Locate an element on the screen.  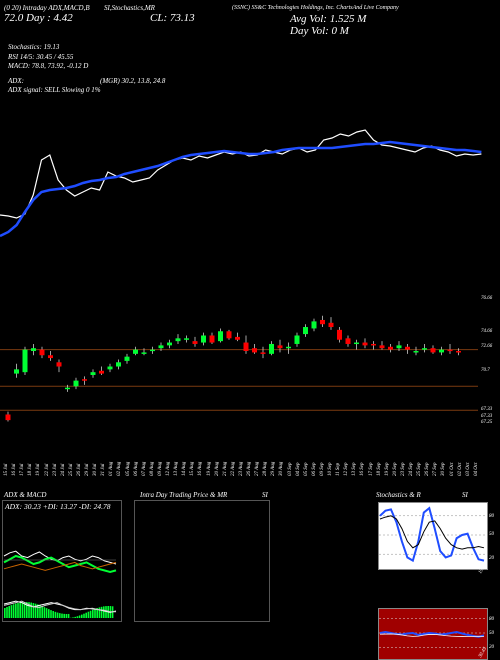
date-label: 13 Aug is located at coordinates (177, 468).